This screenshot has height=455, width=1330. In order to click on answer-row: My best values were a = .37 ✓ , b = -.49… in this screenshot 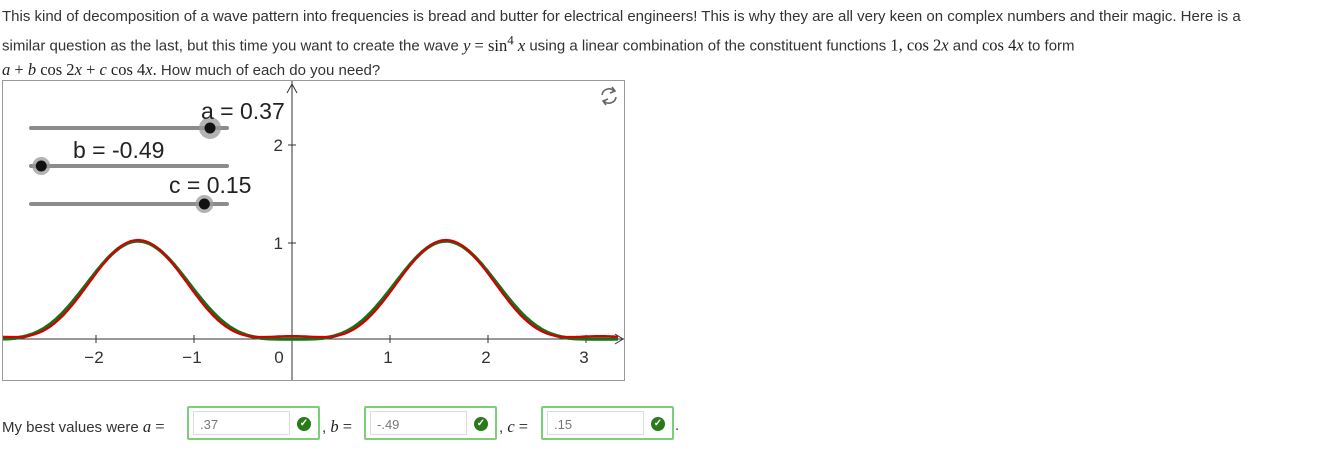, I will do `click(350, 425)`.